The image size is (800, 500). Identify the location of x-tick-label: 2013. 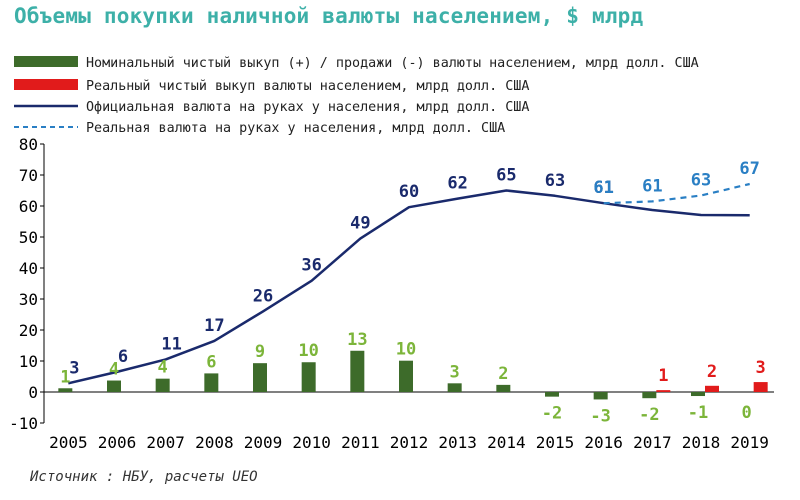
(457, 442).